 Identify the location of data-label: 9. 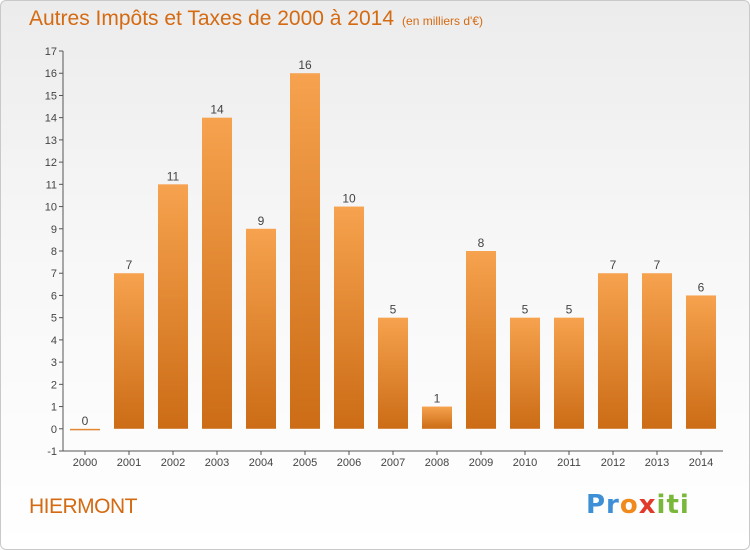
(261, 221).